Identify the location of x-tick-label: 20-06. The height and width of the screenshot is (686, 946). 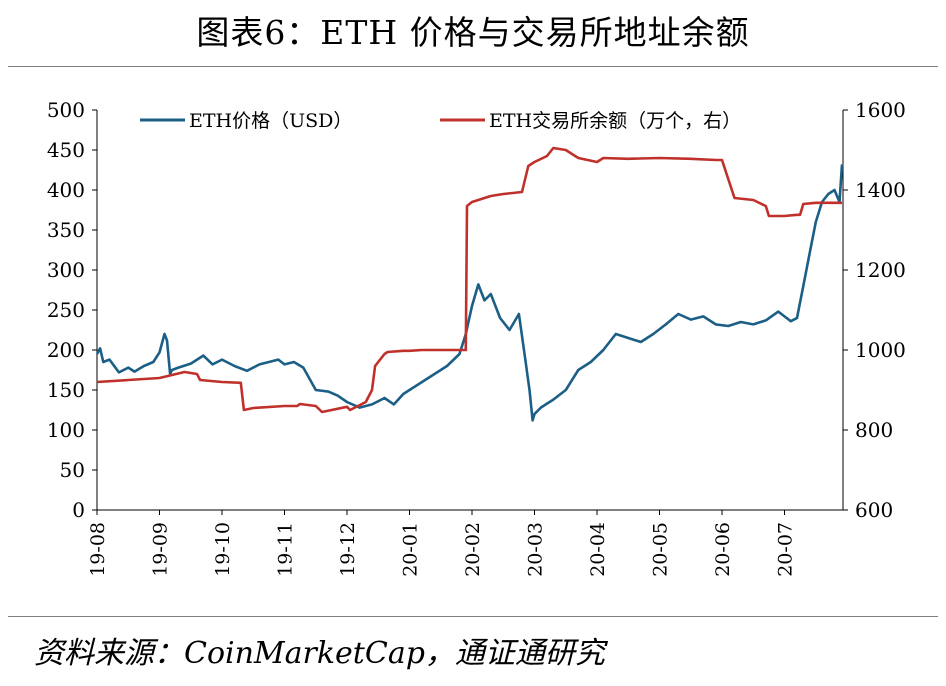
(723, 549).